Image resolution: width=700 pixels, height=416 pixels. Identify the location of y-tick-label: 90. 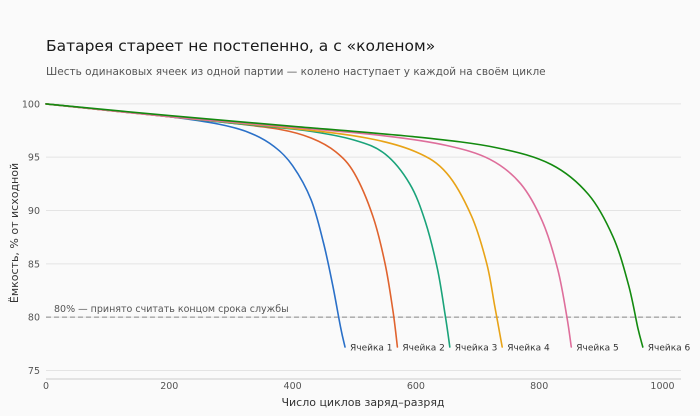
(34, 211).